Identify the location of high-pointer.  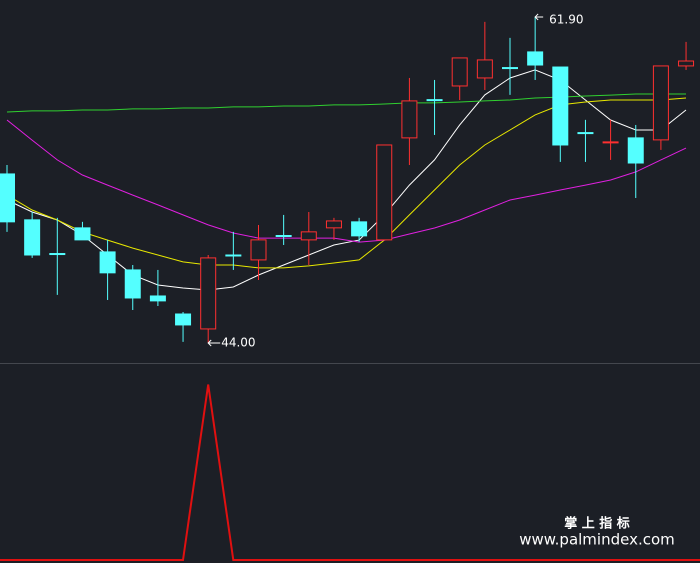
(539, 17).